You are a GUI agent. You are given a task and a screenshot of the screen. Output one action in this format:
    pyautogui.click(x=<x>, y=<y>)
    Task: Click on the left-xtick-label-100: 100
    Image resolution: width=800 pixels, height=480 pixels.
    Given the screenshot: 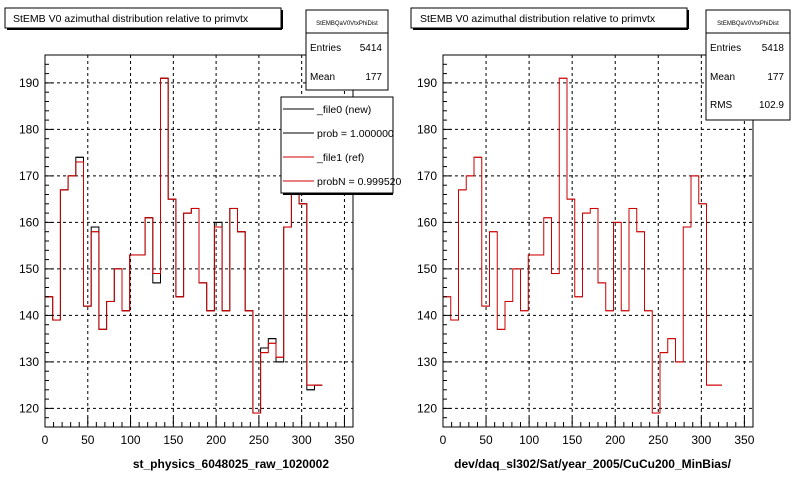 What is the action you would take?
    pyautogui.click(x=131, y=440)
    